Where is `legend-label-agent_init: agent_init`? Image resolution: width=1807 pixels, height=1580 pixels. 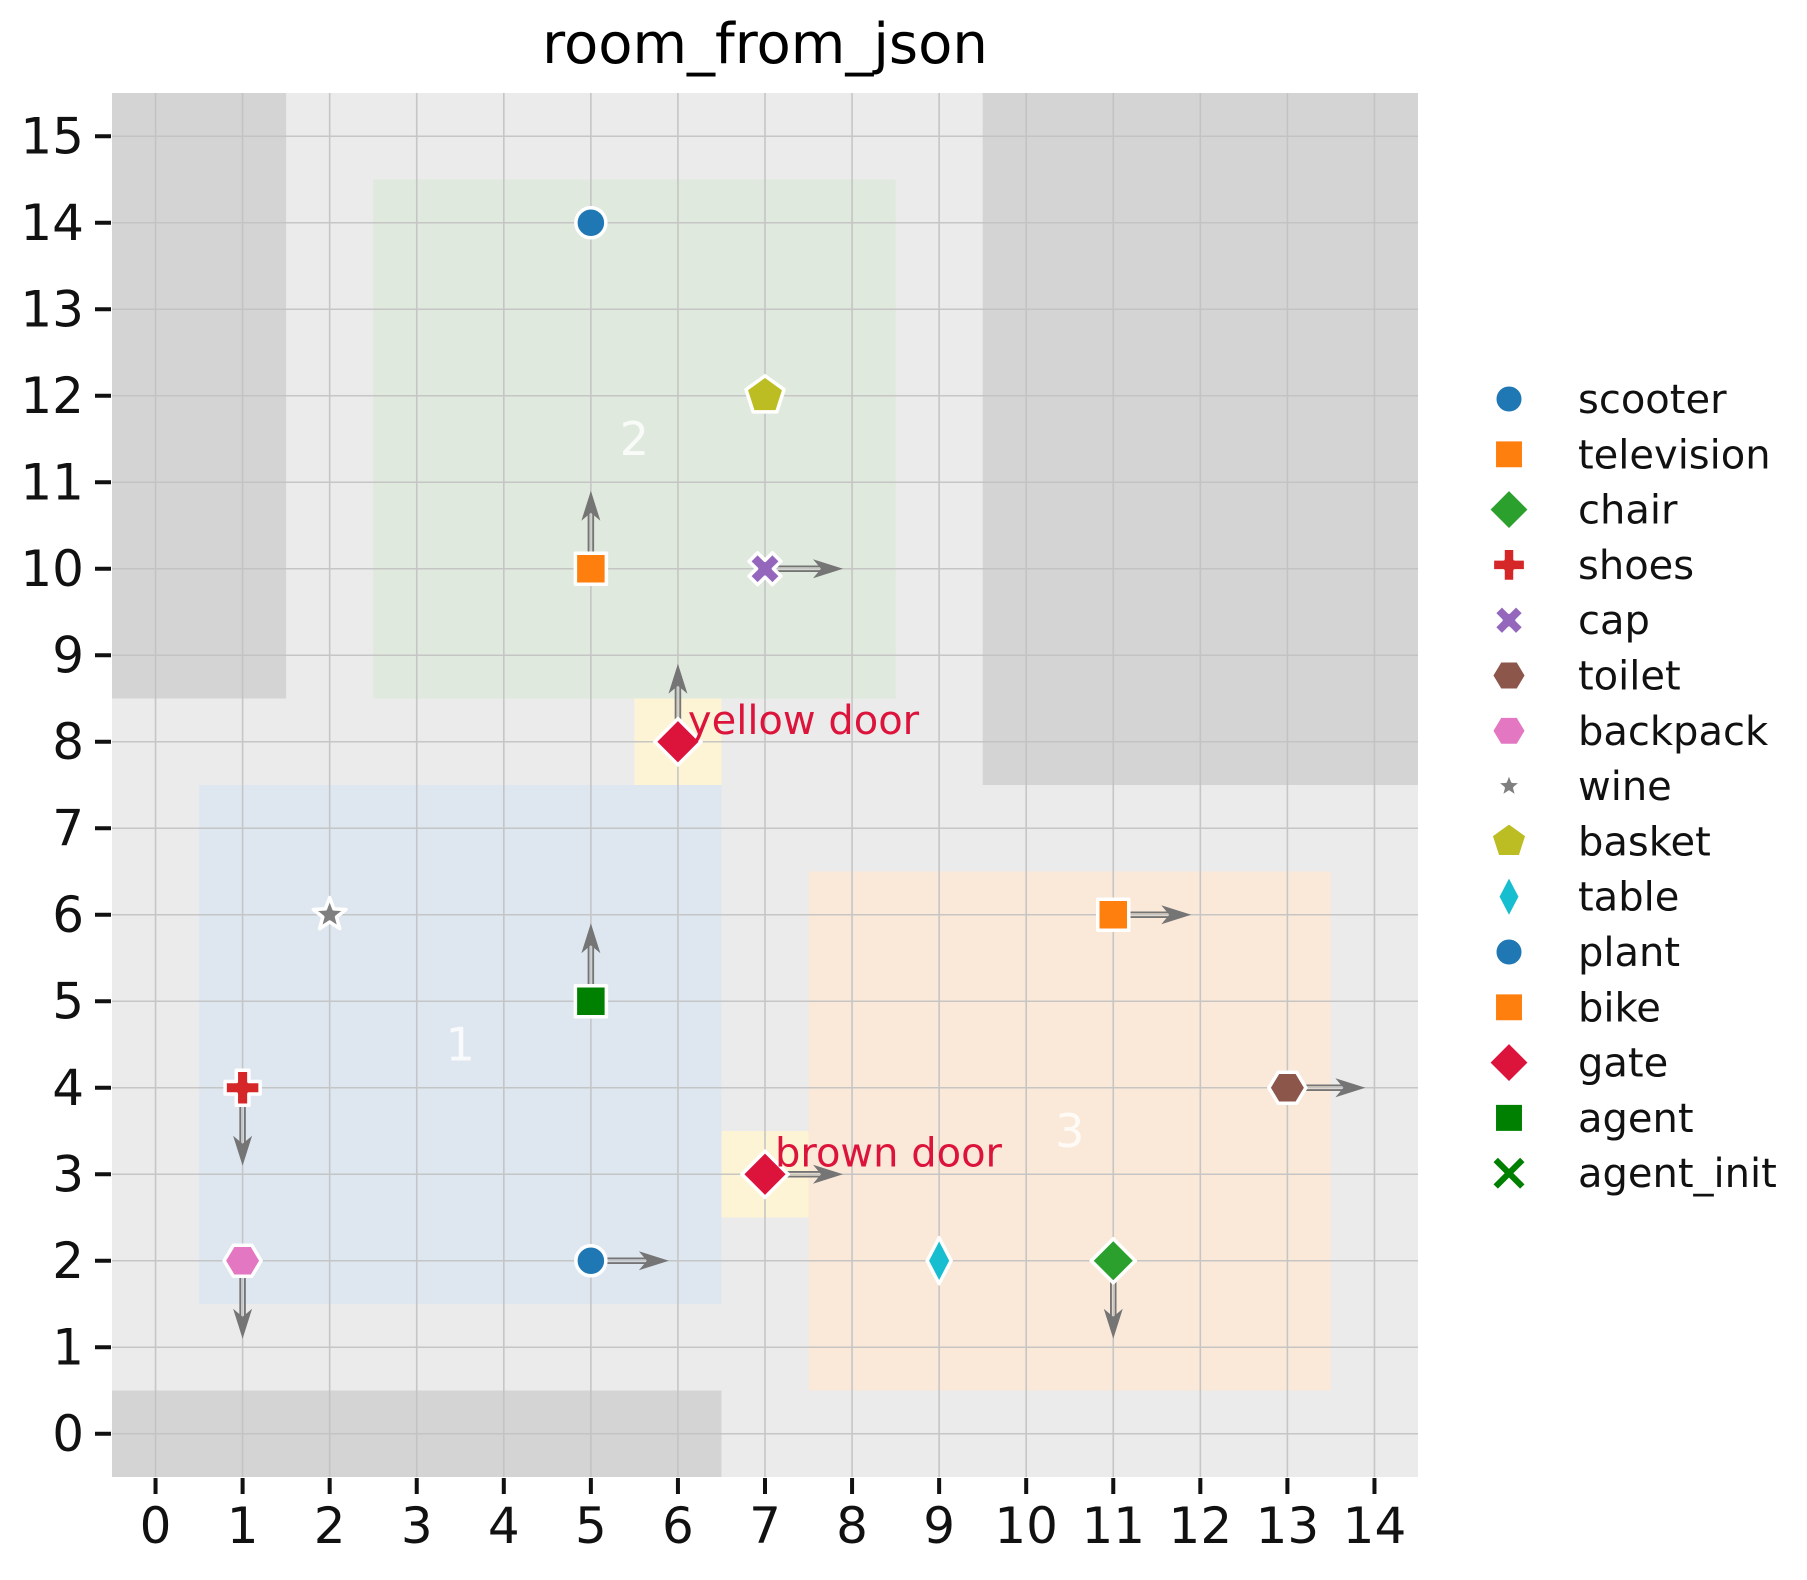
legend-label-agent_init: agent_init is located at coordinates (1677, 1174).